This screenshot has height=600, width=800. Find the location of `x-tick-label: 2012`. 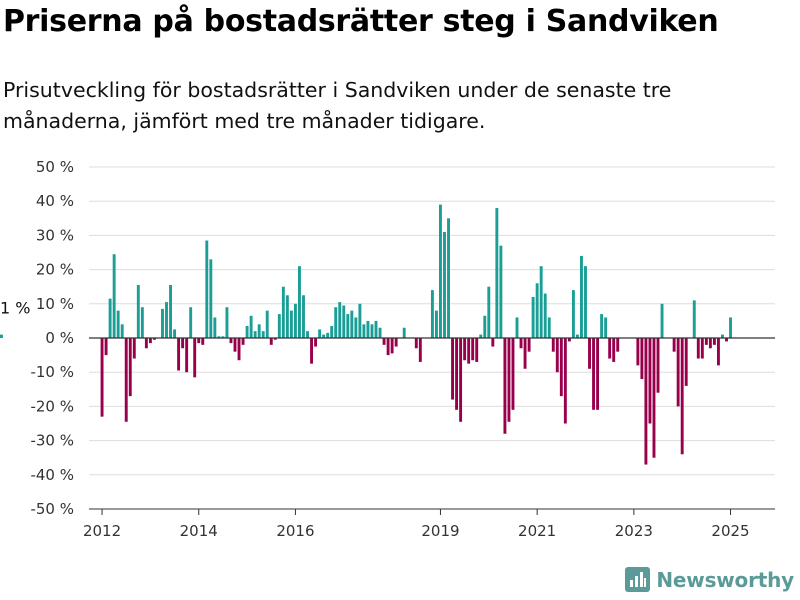

x-tick-label: 2012 is located at coordinates (102, 531).